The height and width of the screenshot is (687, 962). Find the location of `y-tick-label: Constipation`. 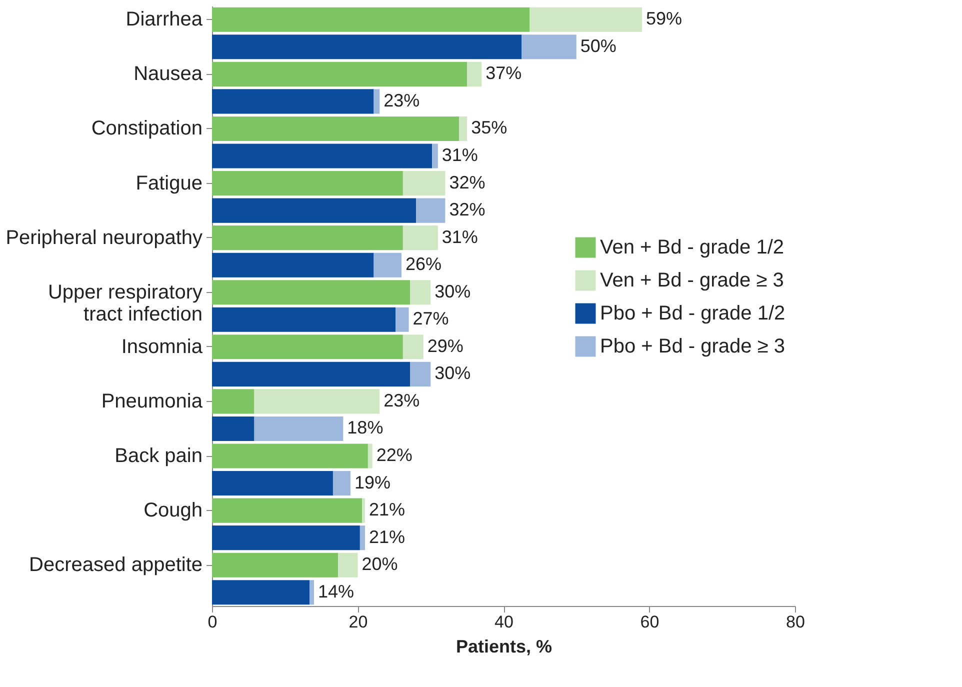

y-tick-label: Constipation is located at coordinates (146, 129).